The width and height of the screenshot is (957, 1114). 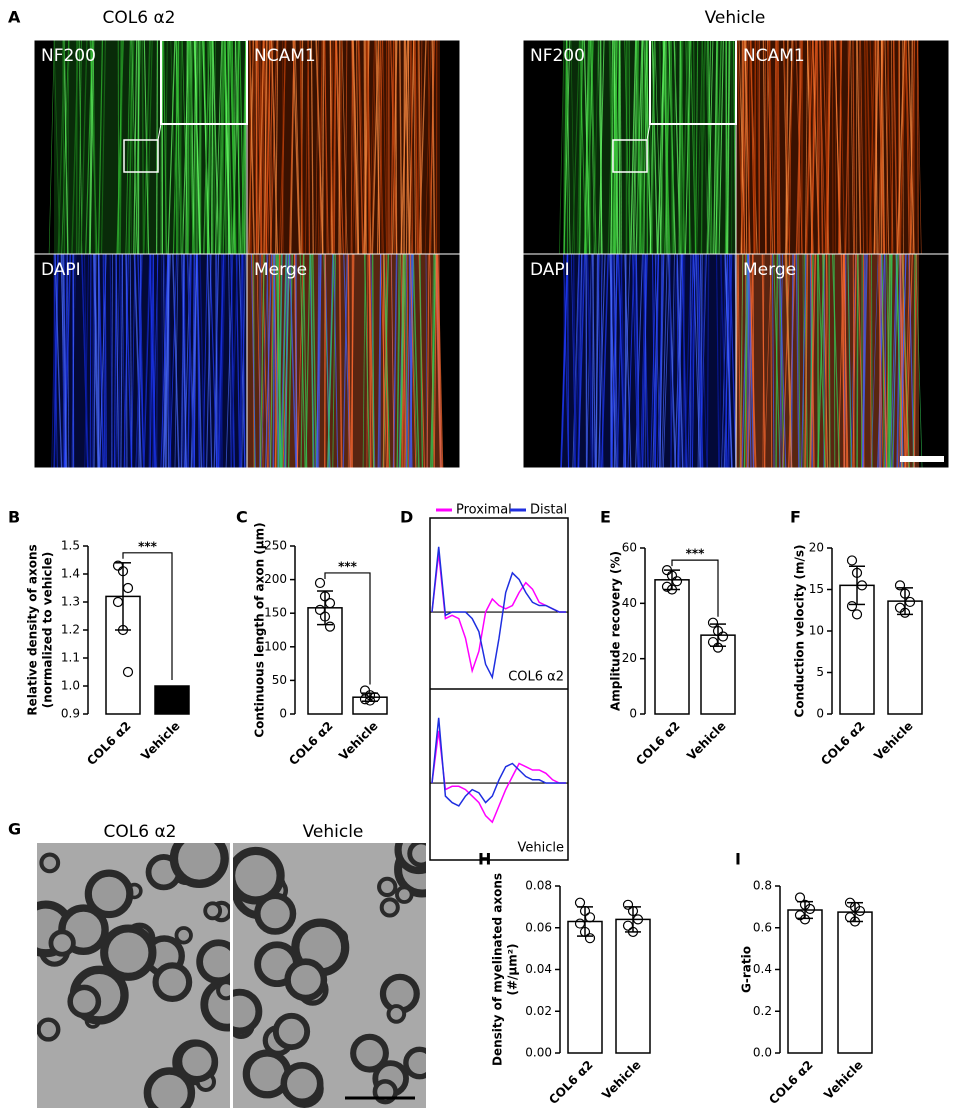 I want to click on y-tick-label: 1.5, so click(x=70, y=546).